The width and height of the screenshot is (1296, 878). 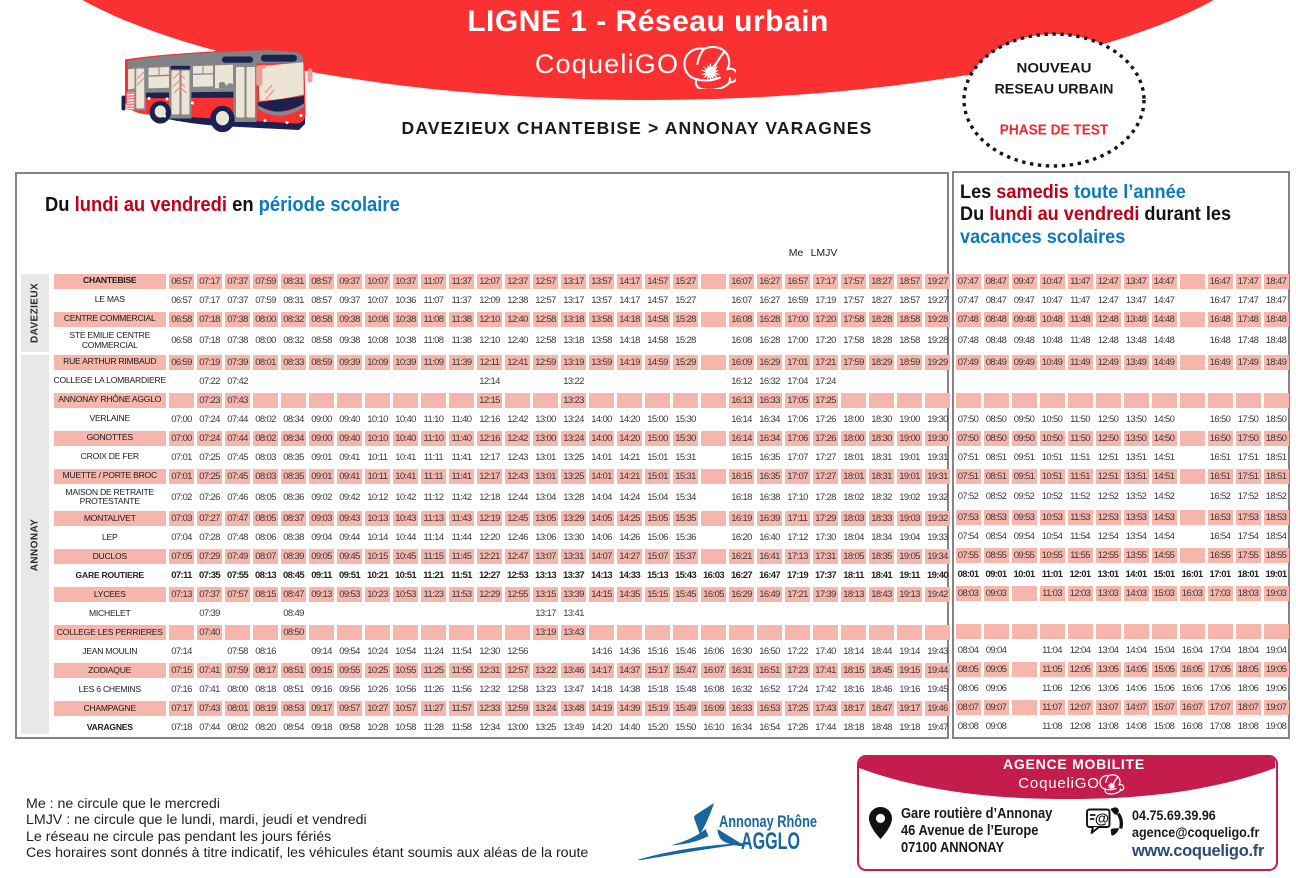 What do you see at coordinates (1054, 89) in the screenshot?
I see `svg-text: RESEAU URBAIN` at bounding box center [1054, 89].